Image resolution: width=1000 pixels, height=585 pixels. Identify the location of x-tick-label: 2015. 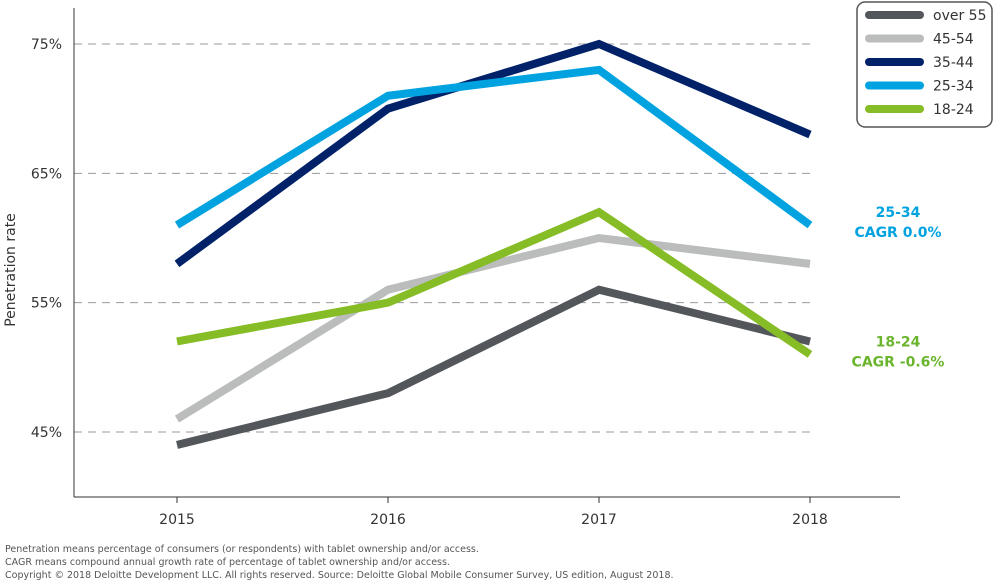
(177, 520).